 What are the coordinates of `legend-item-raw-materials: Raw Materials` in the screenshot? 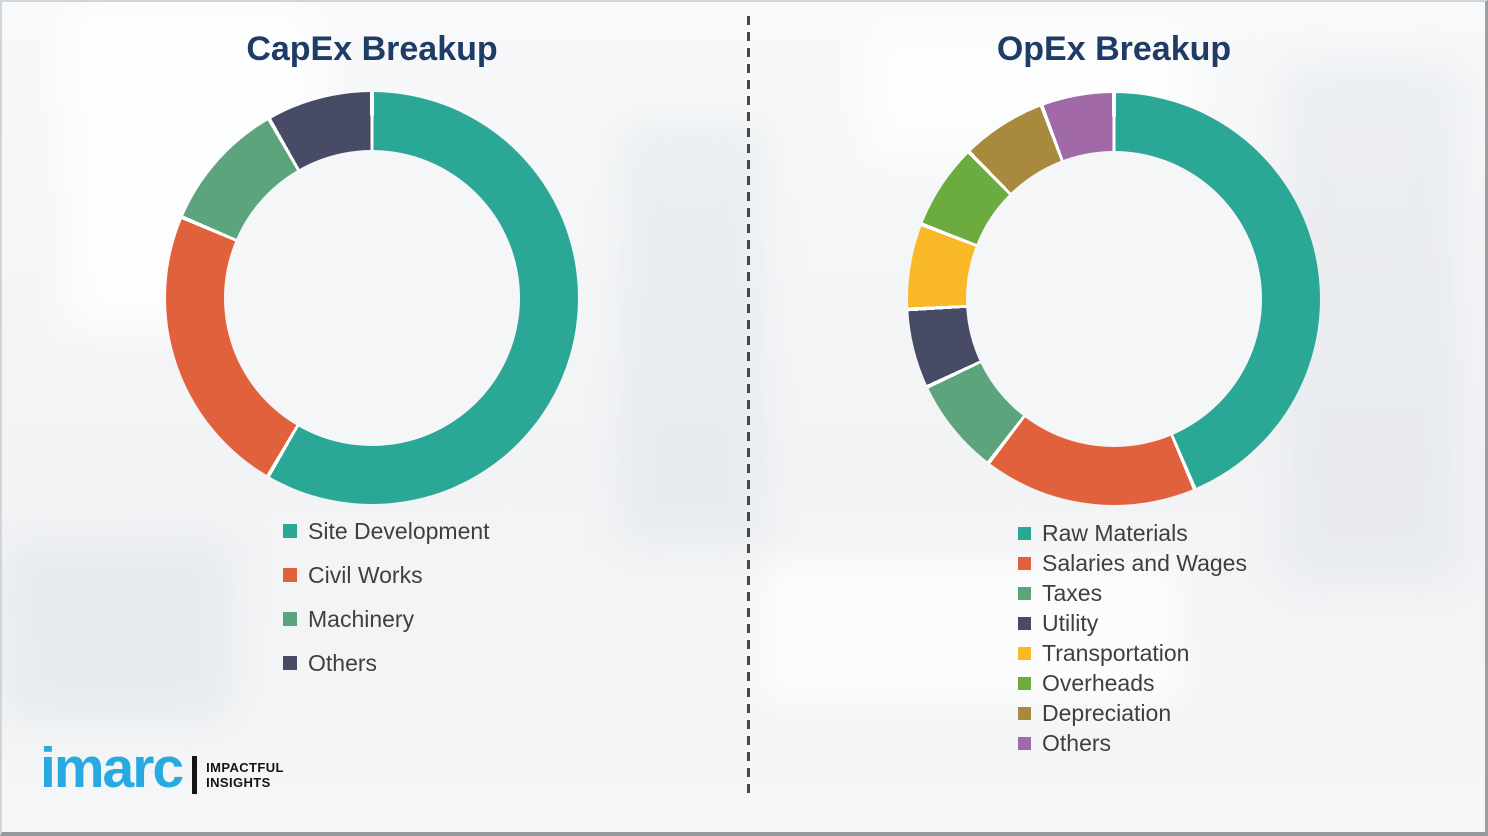 It's located at (1132, 533).